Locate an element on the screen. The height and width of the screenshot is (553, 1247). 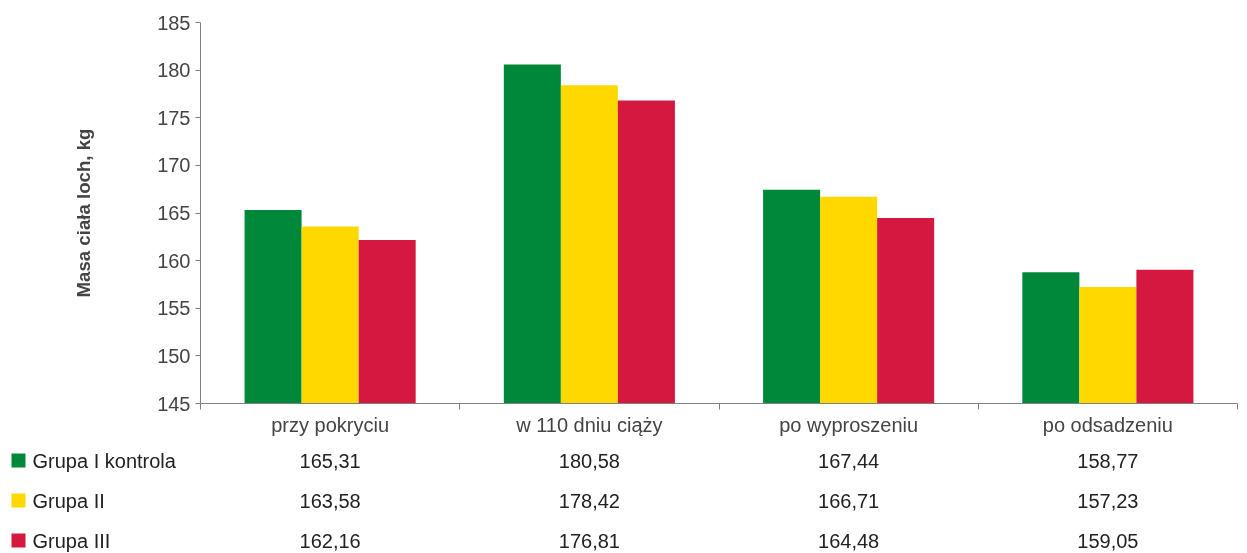
legend-label: Grupa III is located at coordinates (71, 540).